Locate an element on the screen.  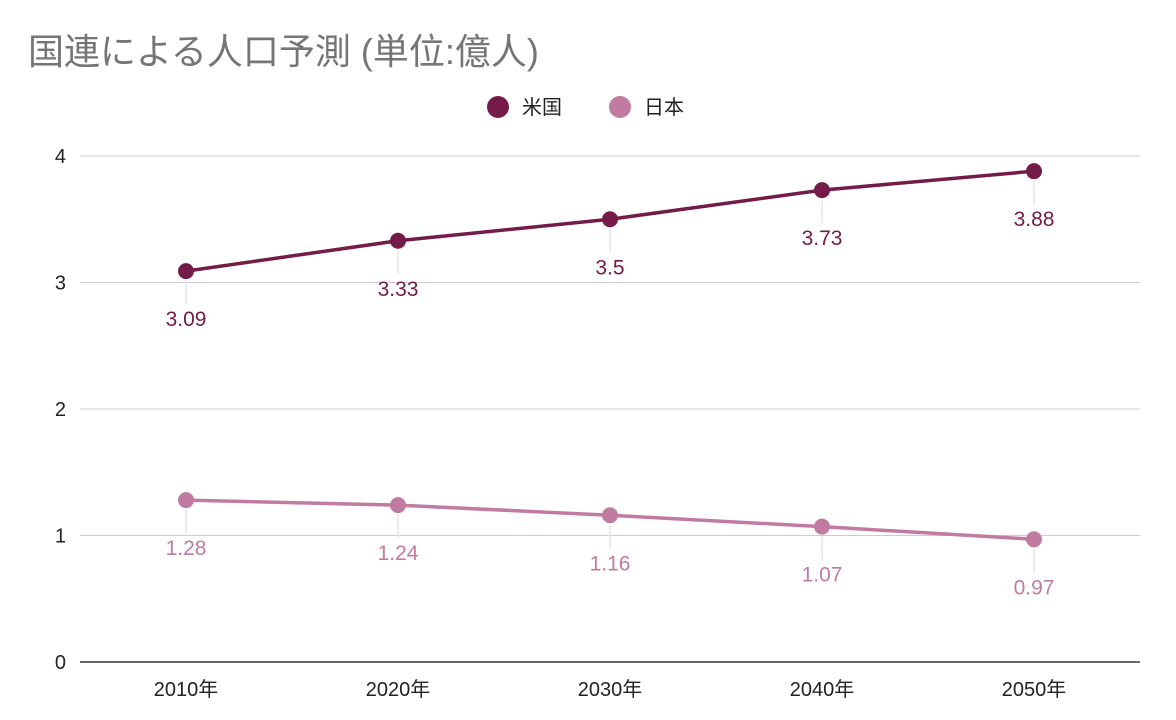
legend-label-us: 米国 is located at coordinates (542, 107).